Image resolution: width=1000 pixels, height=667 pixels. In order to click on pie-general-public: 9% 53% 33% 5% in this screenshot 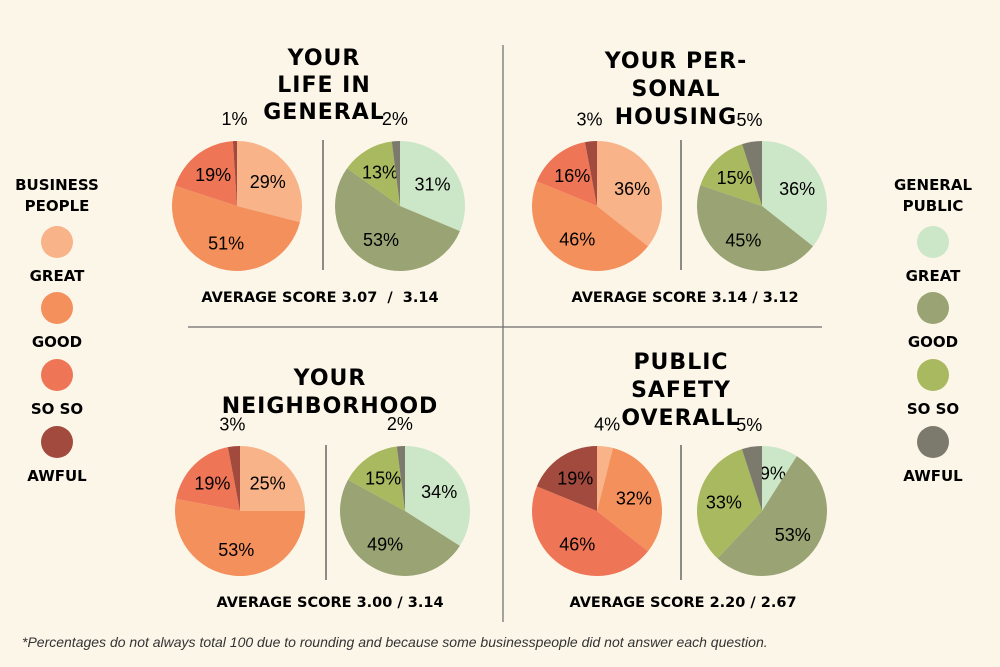, I will do `click(761, 495)`.